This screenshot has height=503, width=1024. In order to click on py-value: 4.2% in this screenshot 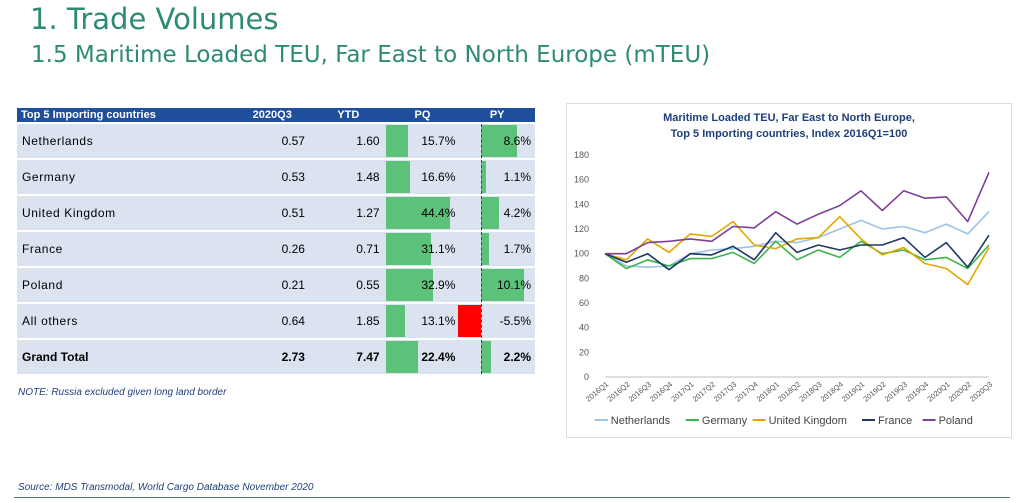, I will do `click(517, 213)`.